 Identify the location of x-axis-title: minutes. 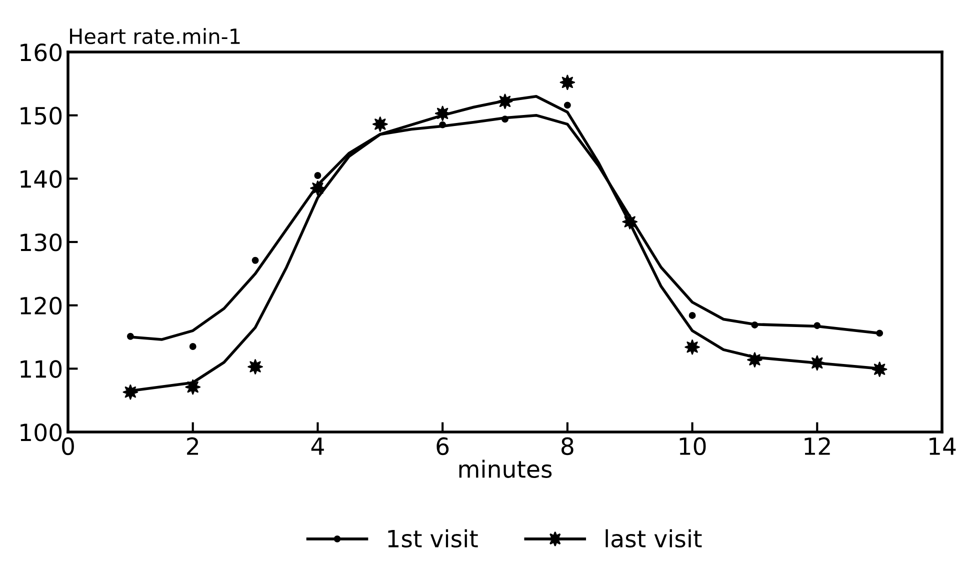
(505, 469).